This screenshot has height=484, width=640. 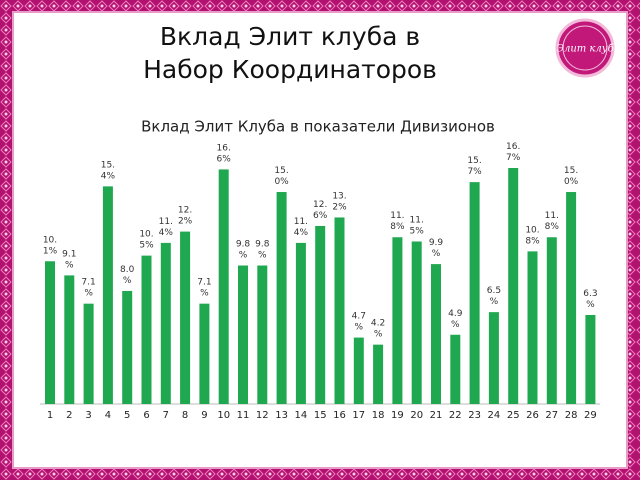 I want to click on value-label: 6.5%, so click(x=494, y=296).